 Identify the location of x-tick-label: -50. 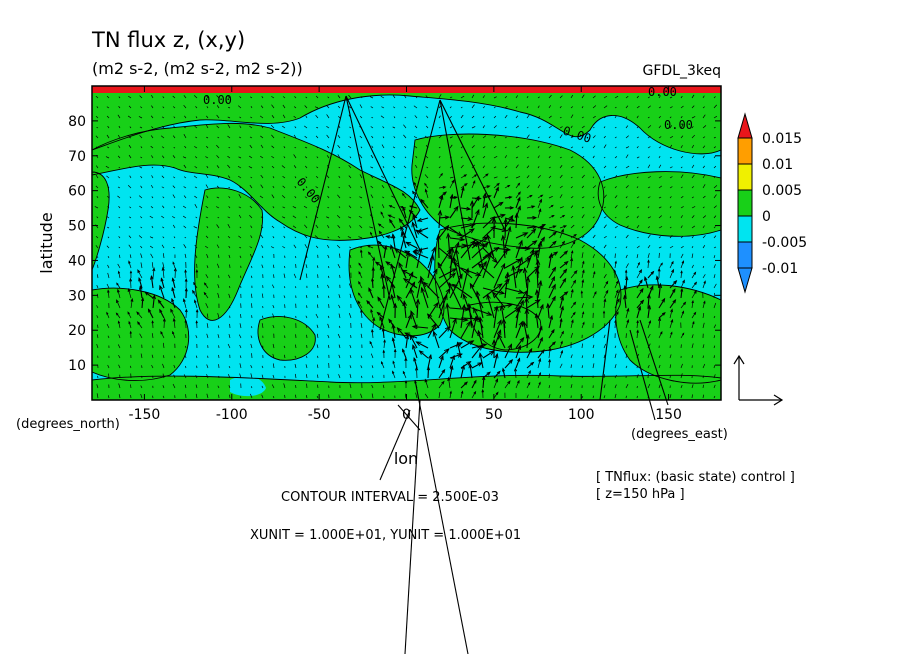
(319, 415).